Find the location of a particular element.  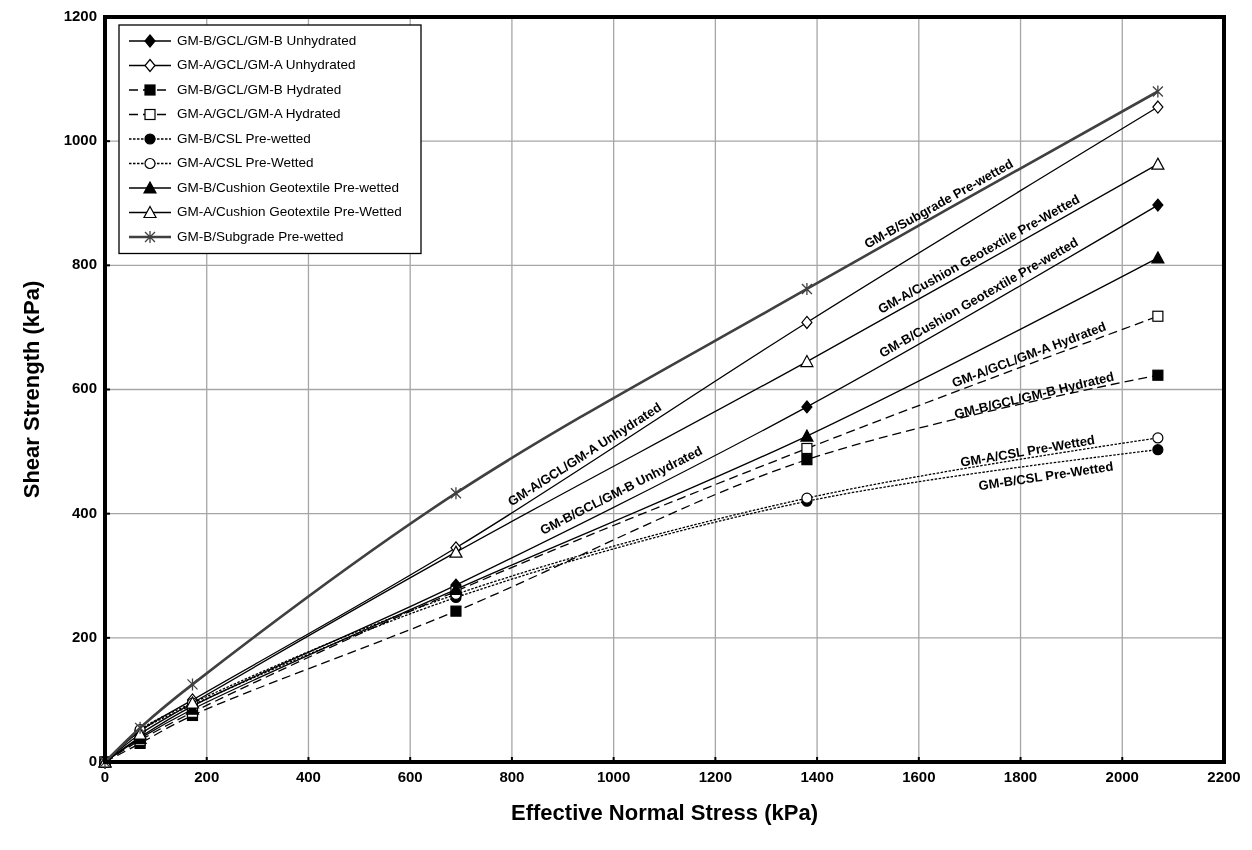

x-tick-label: 800 is located at coordinates (512, 776).